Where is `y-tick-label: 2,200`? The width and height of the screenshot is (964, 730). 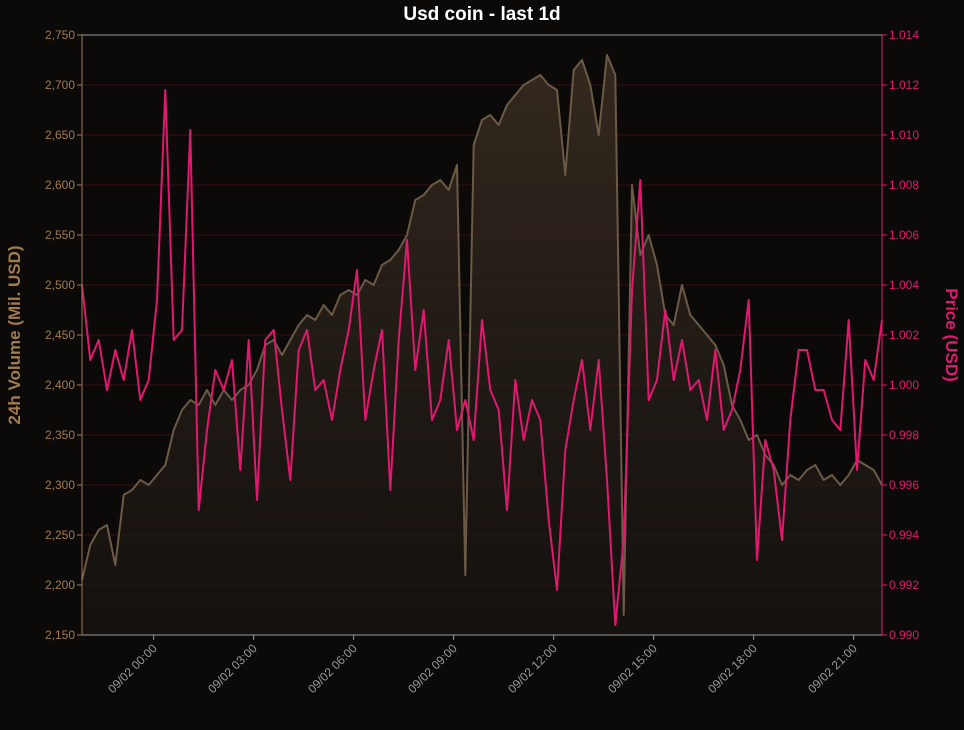 y-tick-label: 2,200 is located at coordinates (60, 585).